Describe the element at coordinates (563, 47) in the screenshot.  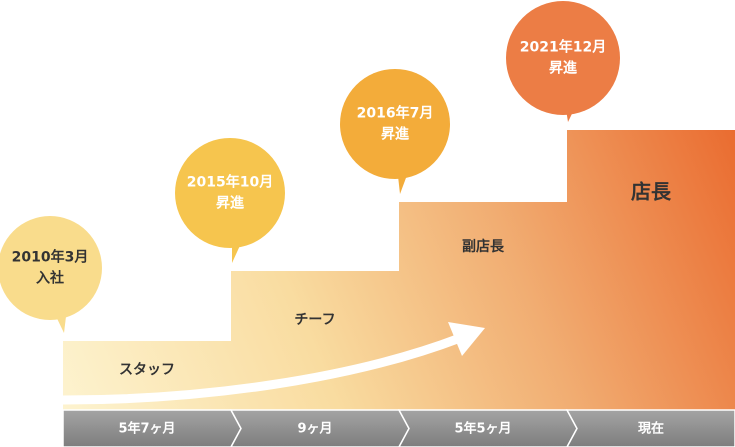
I see `bubble-text: 2021年12月` at that location.